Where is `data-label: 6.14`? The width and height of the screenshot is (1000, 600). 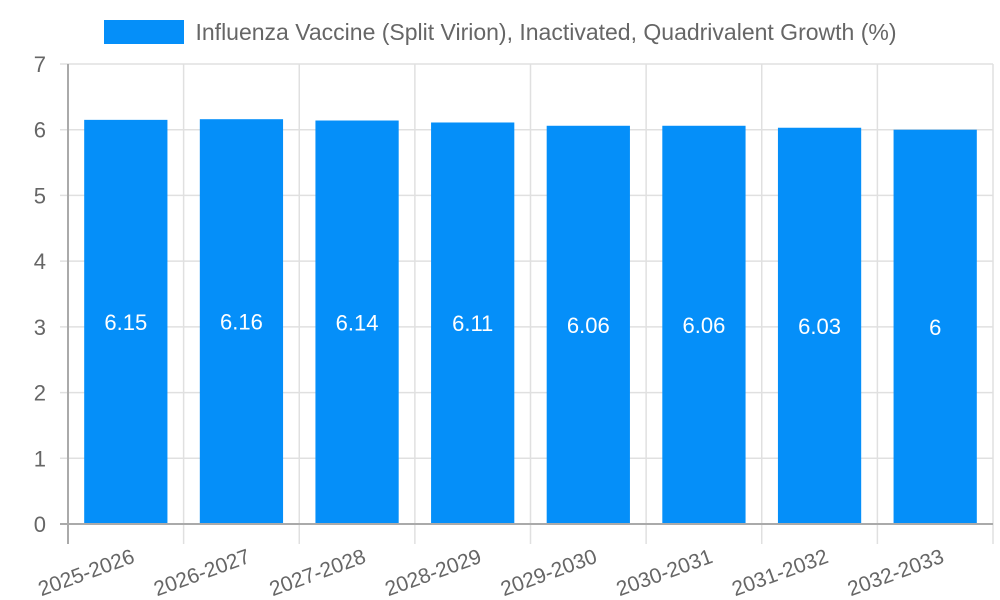 data-label: 6.14 is located at coordinates (357, 322).